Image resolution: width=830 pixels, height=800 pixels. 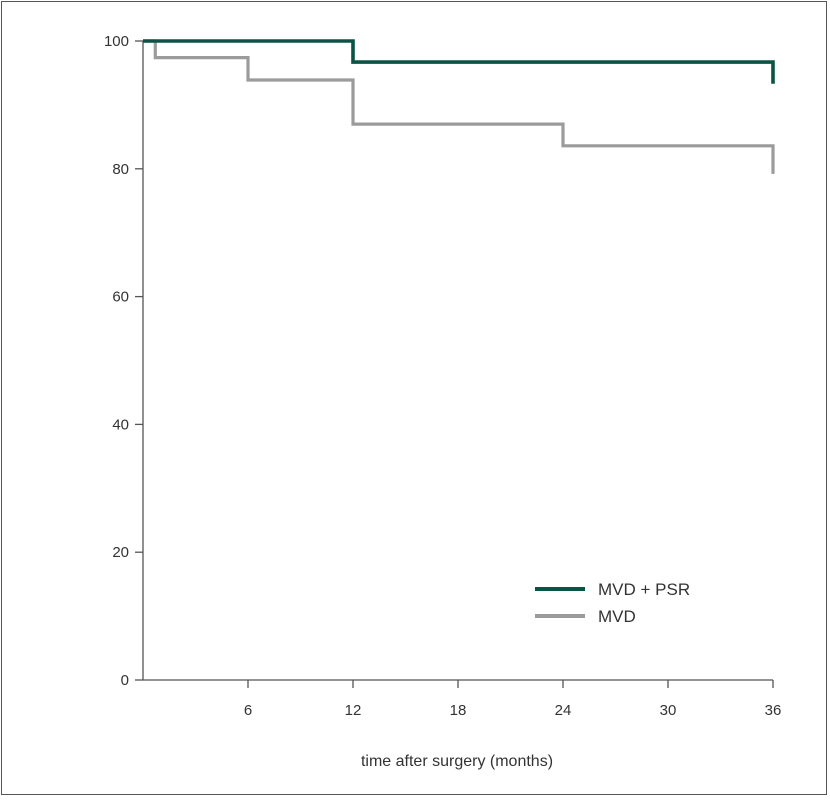 I want to click on x-tick-label: 12, so click(x=353, y=710).